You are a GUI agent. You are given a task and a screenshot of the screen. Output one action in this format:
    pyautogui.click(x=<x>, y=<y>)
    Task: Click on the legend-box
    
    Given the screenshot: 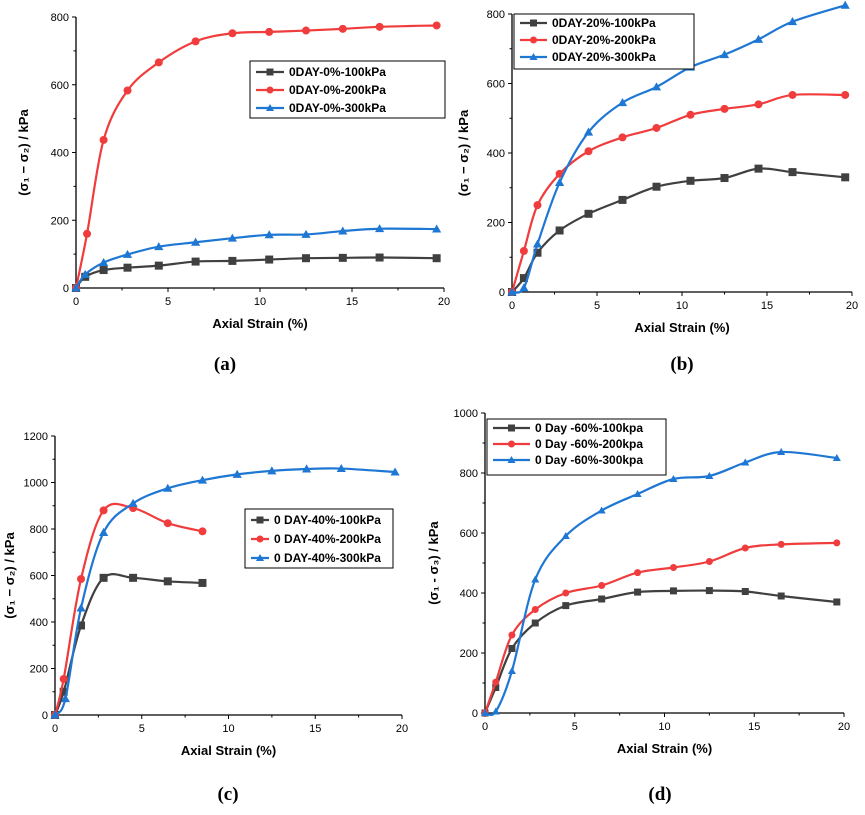 What is the action you would take?
    pyautogui.click(x=319, y=538)
    